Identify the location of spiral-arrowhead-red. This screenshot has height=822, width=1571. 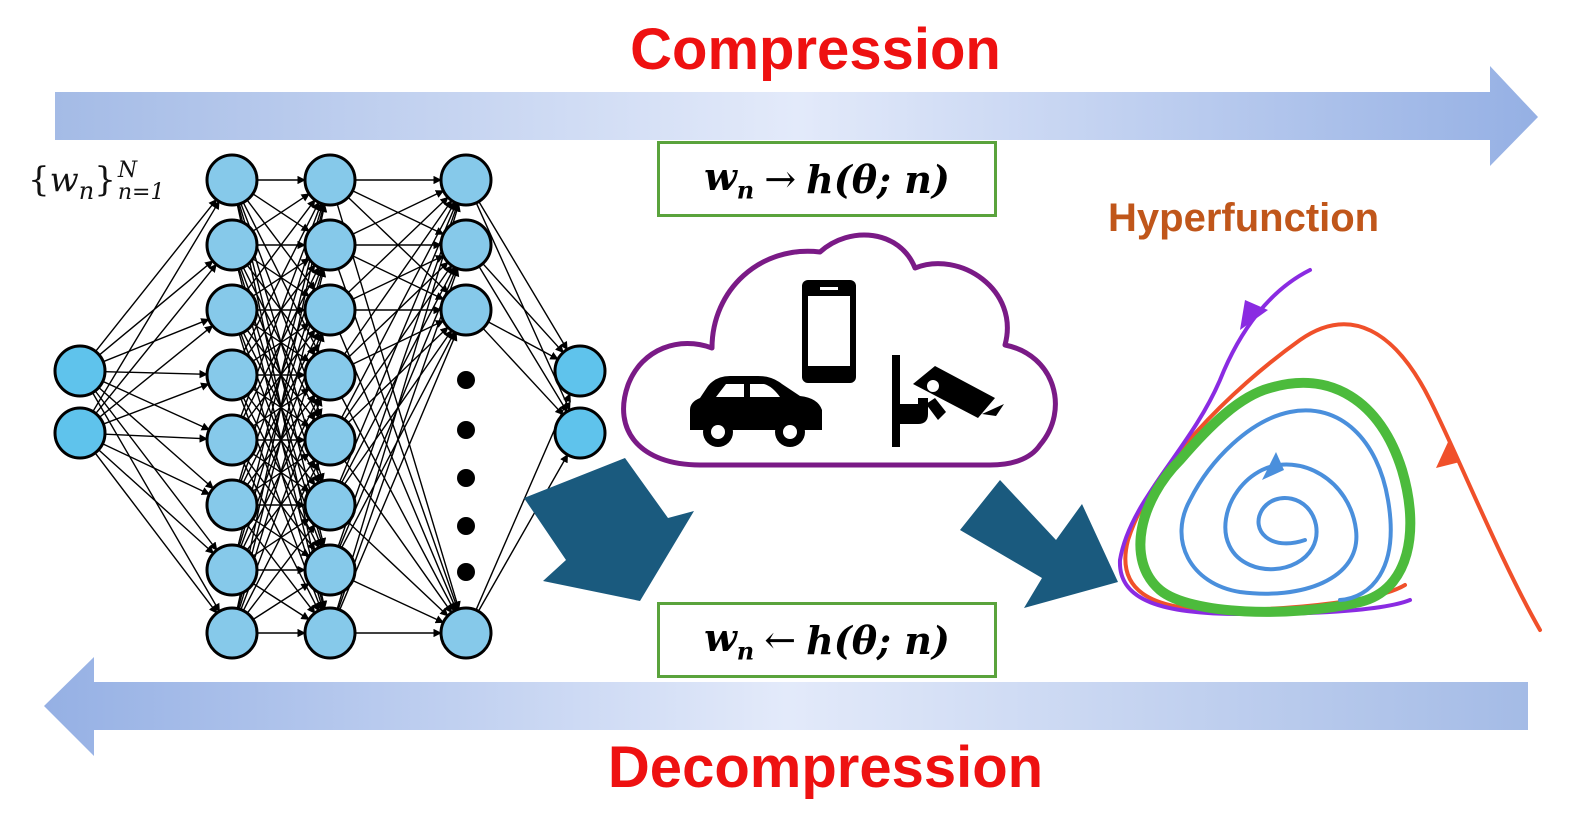
(1448, 455).